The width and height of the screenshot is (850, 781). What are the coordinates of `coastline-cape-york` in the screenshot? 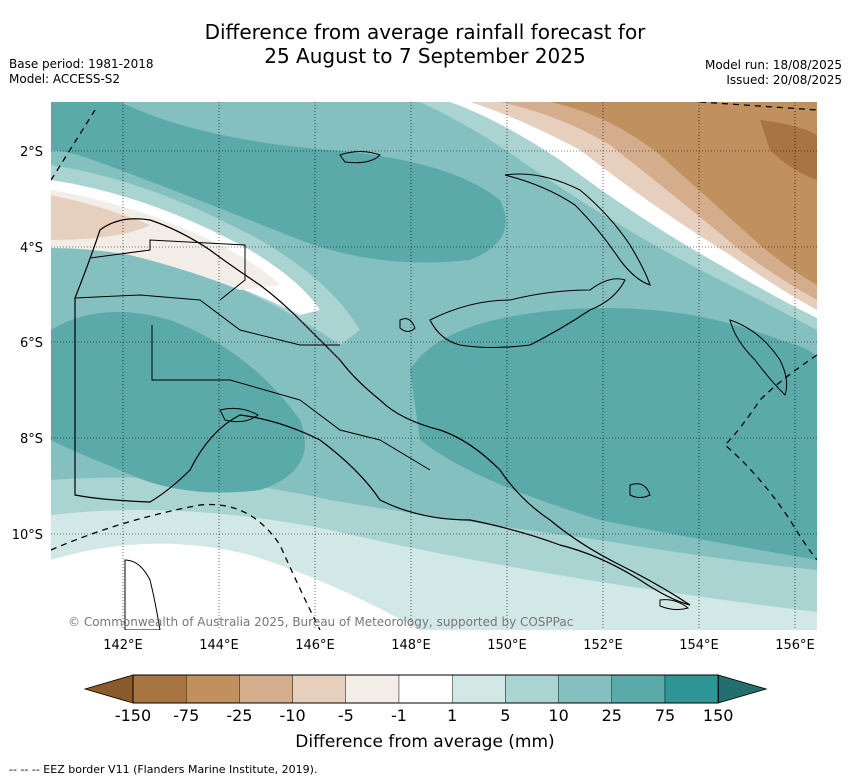 It's located at (142, 594).